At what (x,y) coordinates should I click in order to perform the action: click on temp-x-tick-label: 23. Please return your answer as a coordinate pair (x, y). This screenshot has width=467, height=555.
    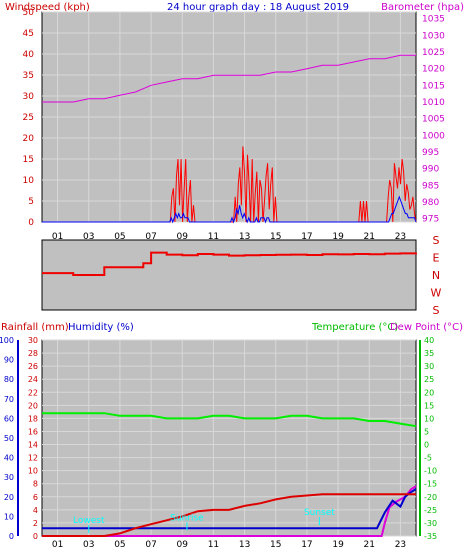
    Looking at the image, I should click on (400, 545).